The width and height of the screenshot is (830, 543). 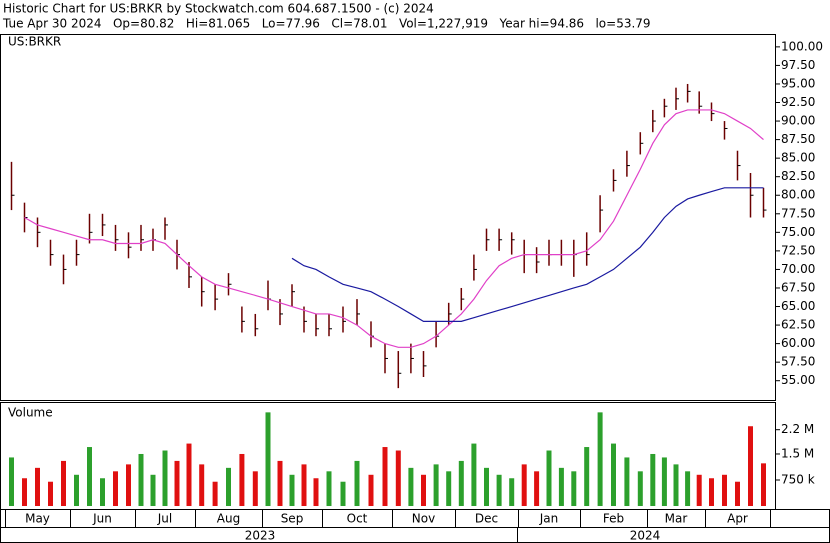 I want to click on x-tick-label: Dec, so click(x=486, y=519).